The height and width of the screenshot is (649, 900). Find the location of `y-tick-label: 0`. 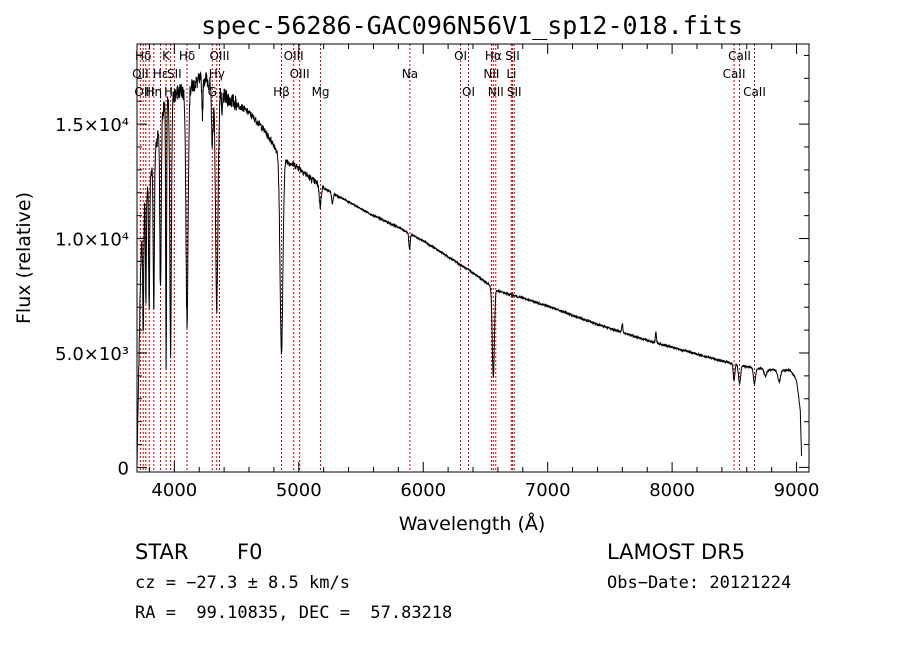

y-tick-label: 0 is located at coordinates (123, 468).